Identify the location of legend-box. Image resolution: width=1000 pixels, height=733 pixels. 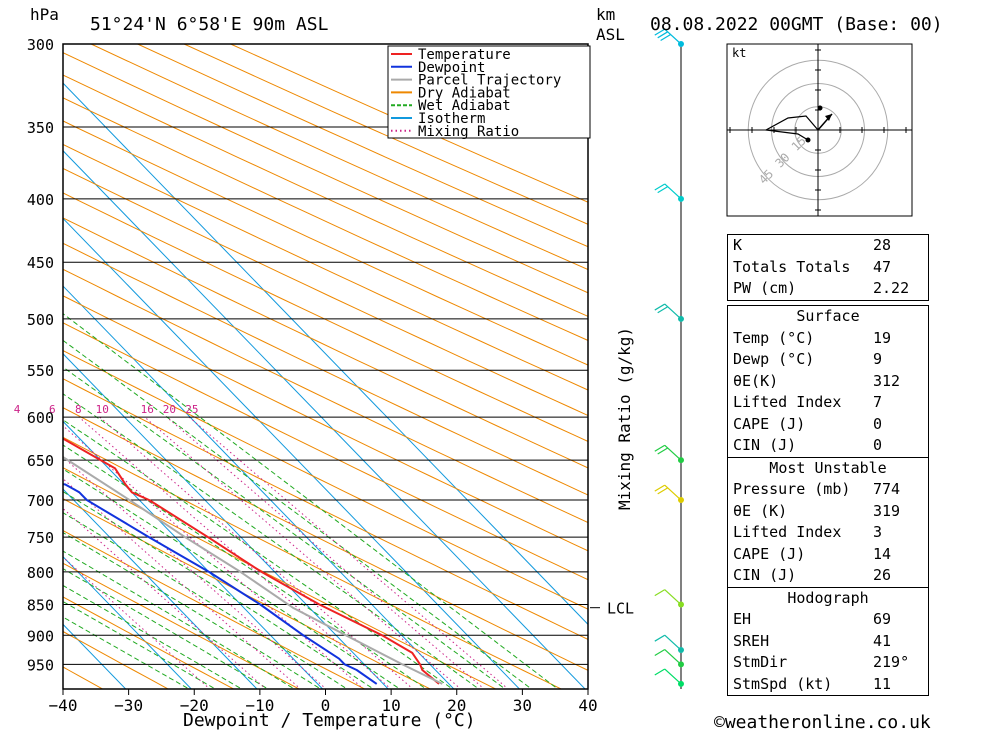
(489, 92).